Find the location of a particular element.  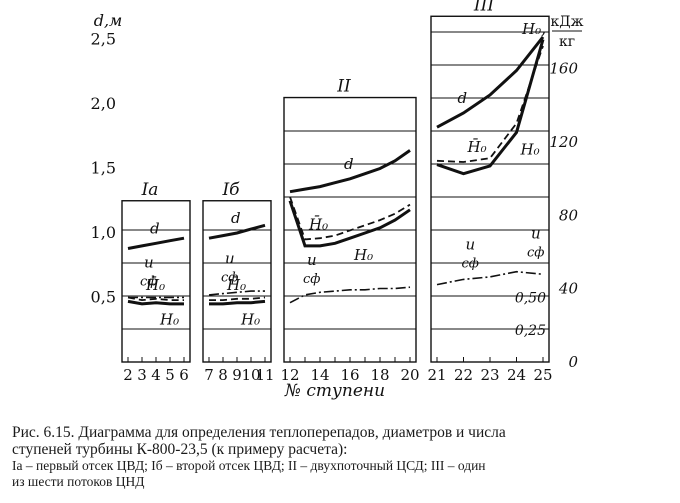

panel-name: Iа is located at coordinates (150, 190).